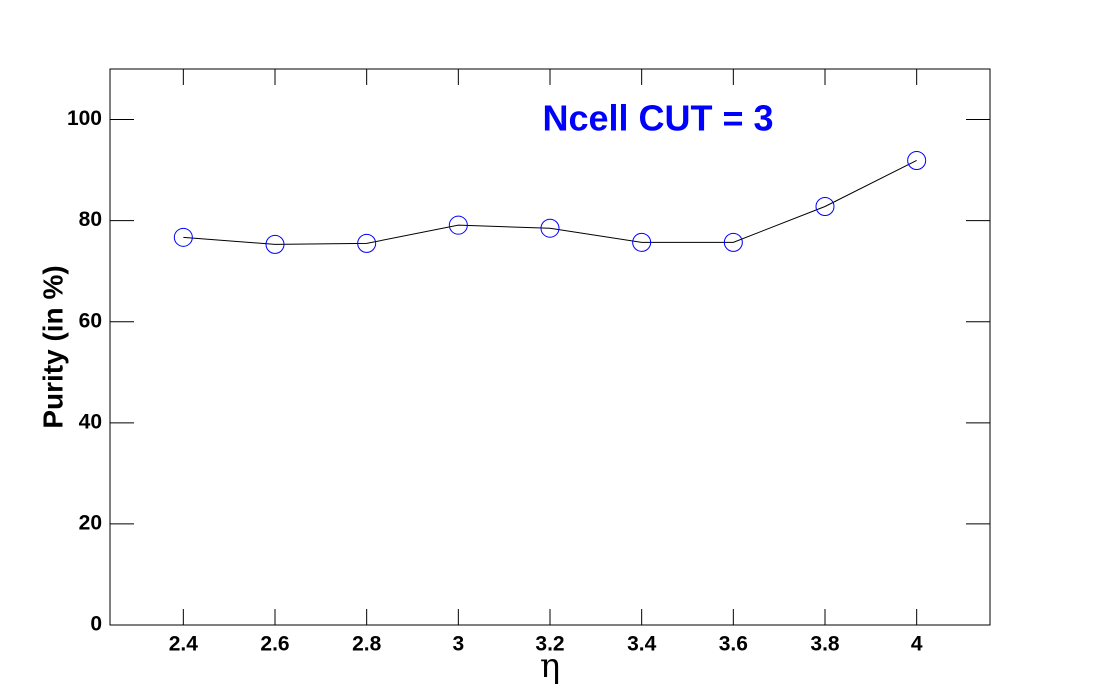 The image size is (1101, 694). Describe the element at coordinates (274, 644) in the screenshot. I see `x-tick-label: 2.6` at that location.